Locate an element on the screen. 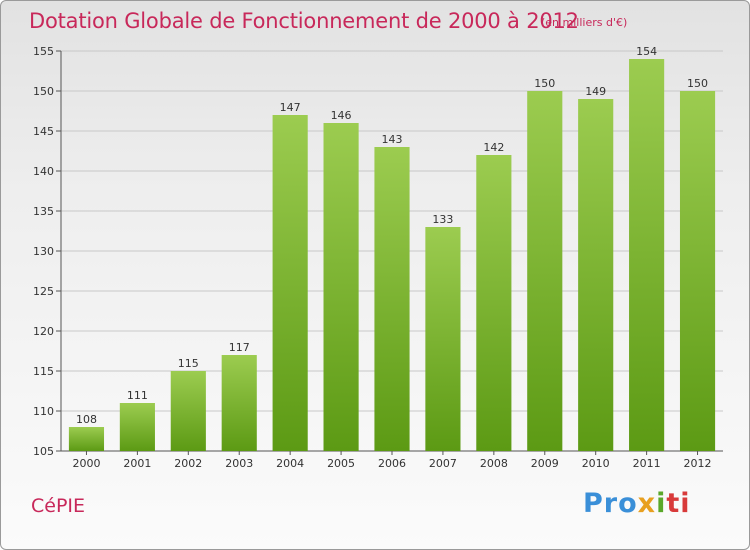 This screenshot has width=750, height=550. y-tick-label: 155 is located at coordinates (43, 51).